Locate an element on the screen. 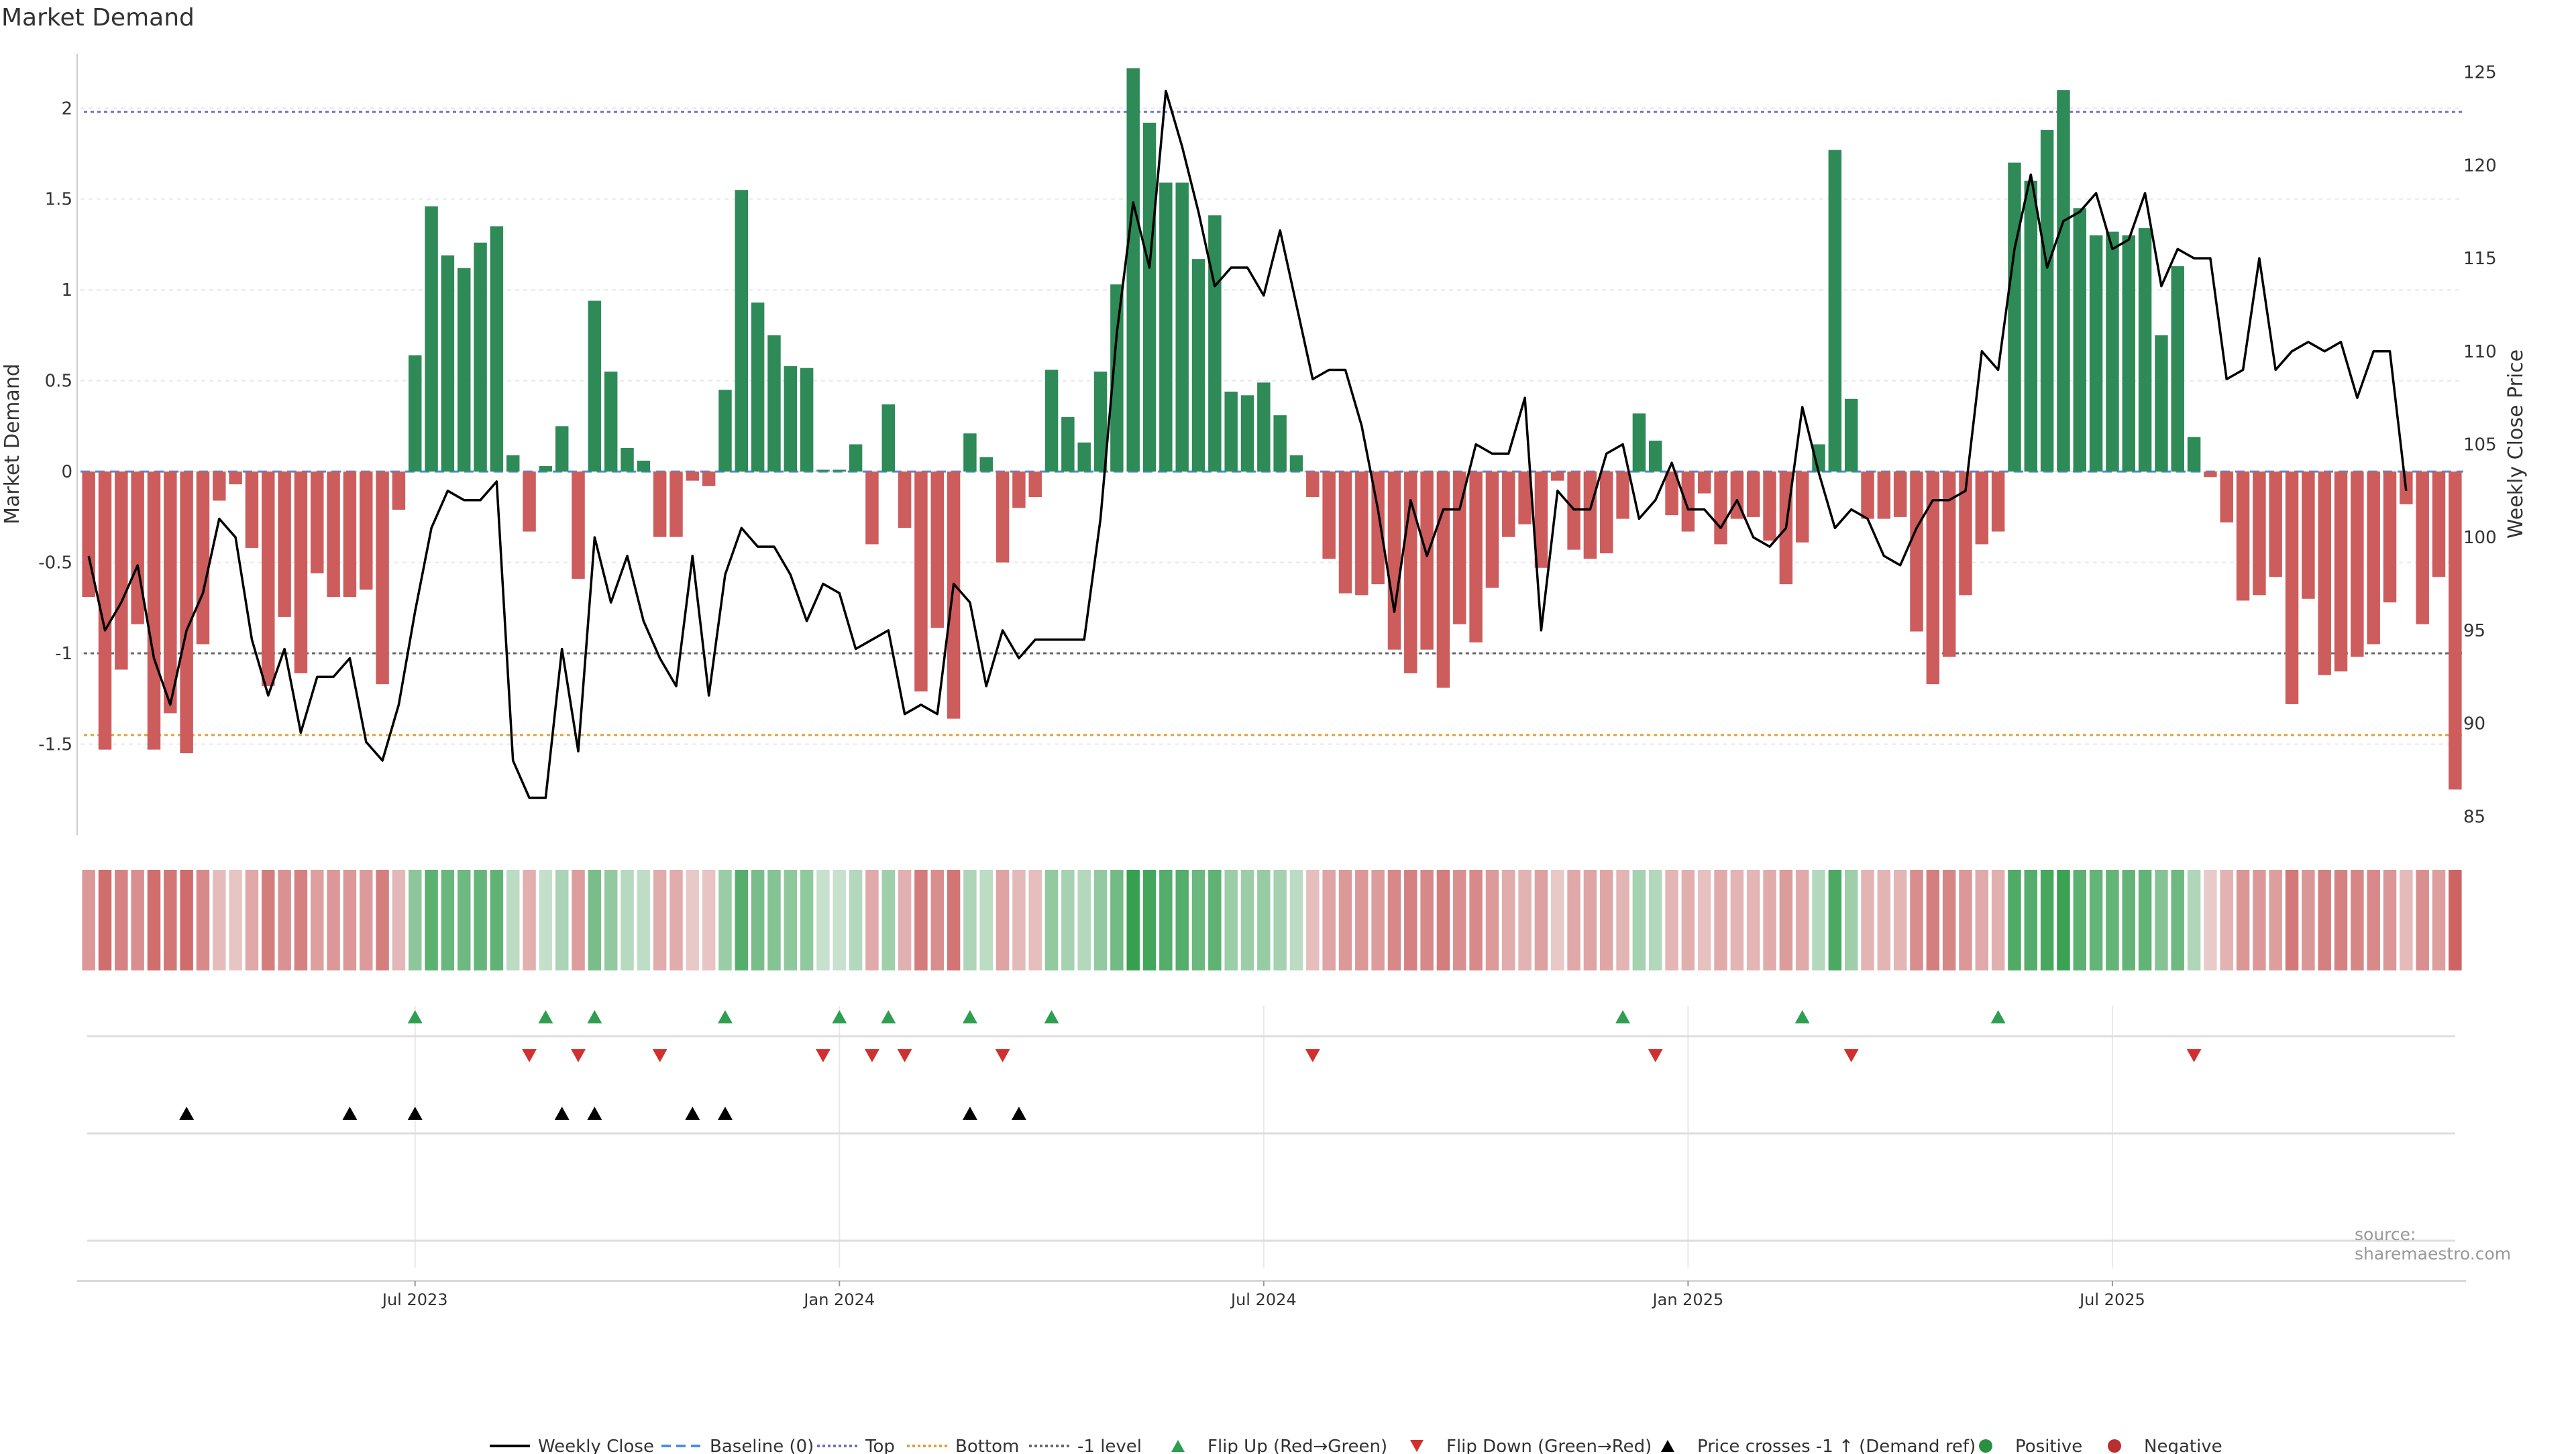 The height and width of the screenshot is (1454, 2576). price-cross-marker is located at coordinates (1018, 1113).